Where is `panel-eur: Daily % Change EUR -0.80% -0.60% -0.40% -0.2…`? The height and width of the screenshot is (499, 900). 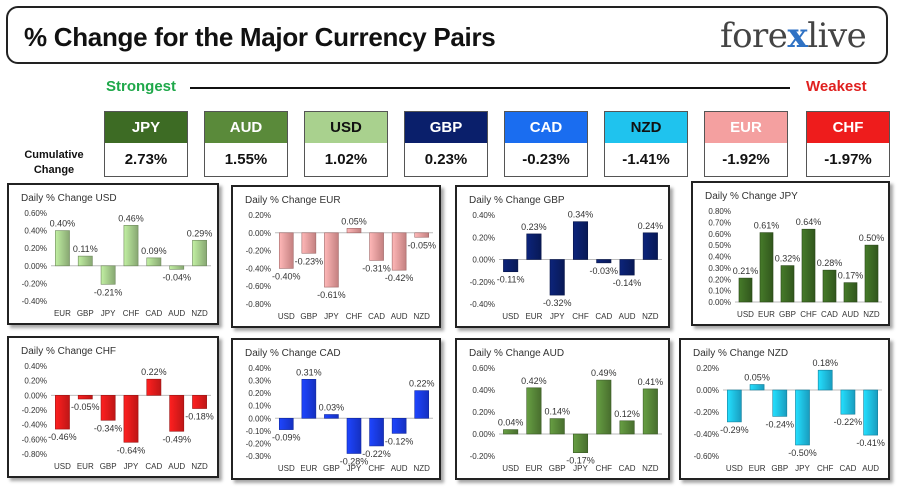
panel-eur: Daily % Change EUR -0.80% -0.60% -0.40% -0.2… is located at coordinates (336, 256).